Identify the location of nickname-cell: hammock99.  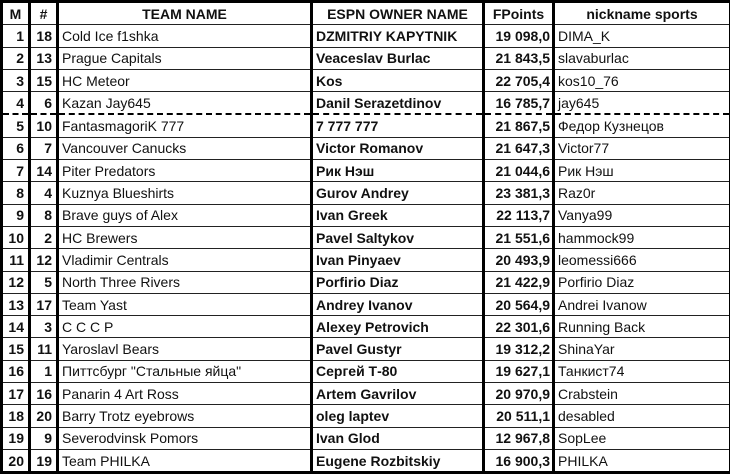
(642, 237).